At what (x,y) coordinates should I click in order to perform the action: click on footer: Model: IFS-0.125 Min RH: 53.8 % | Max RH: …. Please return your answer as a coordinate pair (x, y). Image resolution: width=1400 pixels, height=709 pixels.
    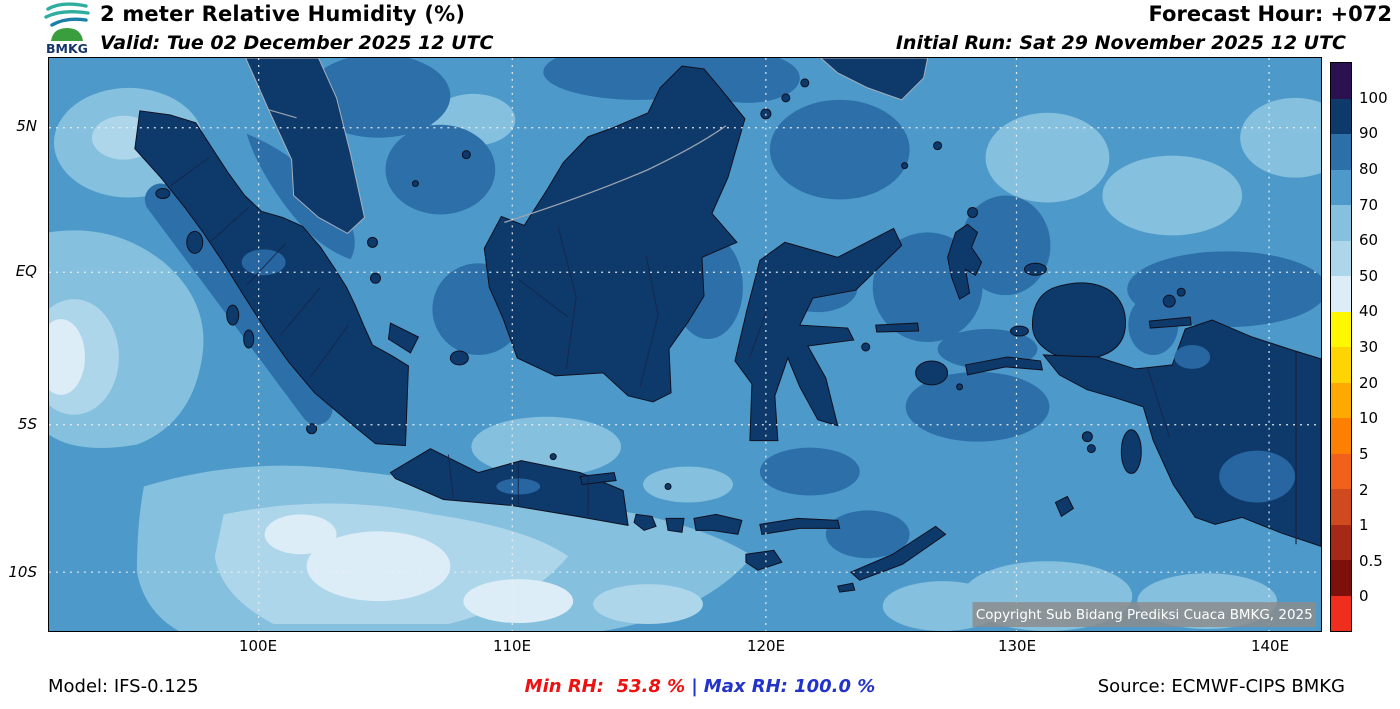
    Looking at the image, I should click on (700, 690).